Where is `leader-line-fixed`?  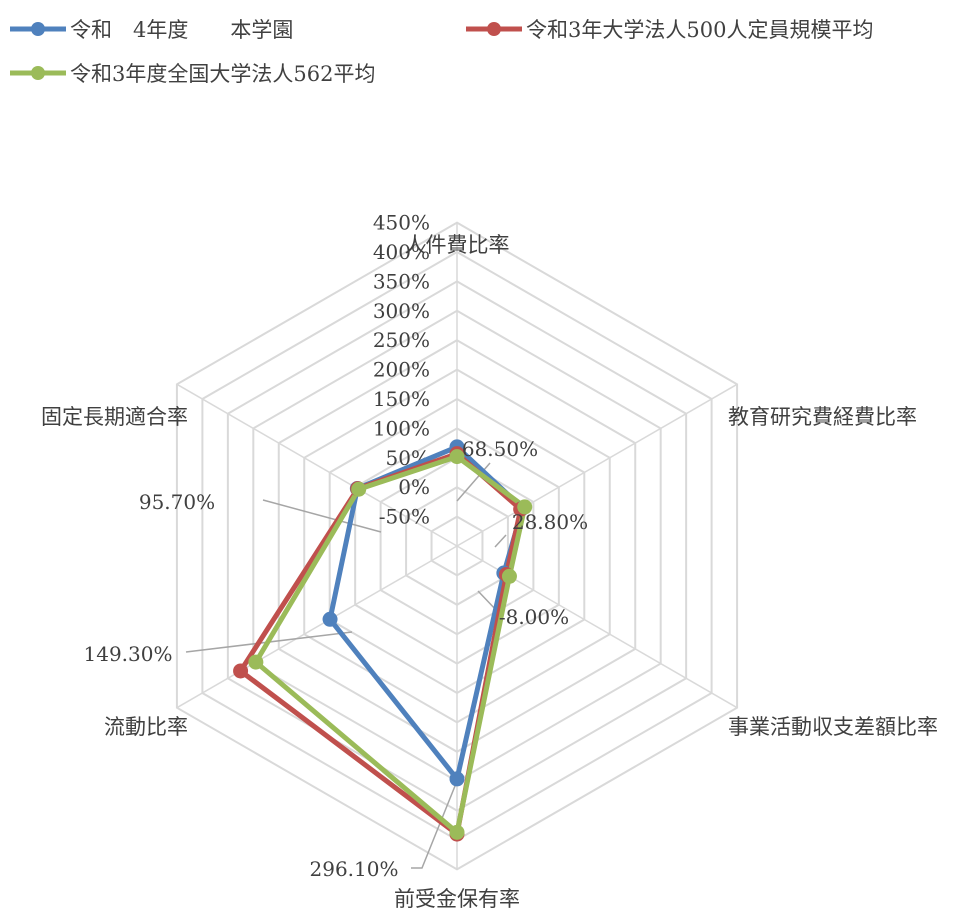
leader-line-fixed is located at coordinates (322, 516).